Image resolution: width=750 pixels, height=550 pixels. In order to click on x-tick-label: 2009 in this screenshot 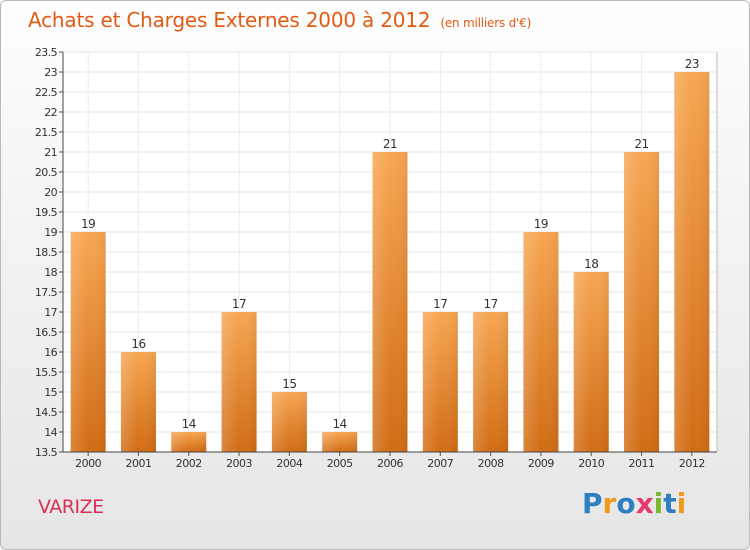, I will do `click(541, 463)`.